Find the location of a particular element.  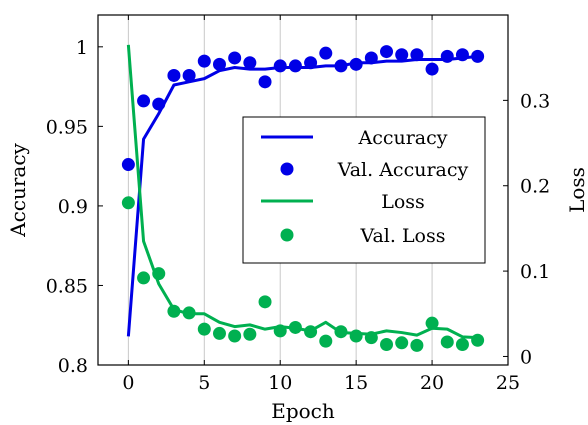

legend: Accuracy Val. Accuracy Loss Val. Loss is located at coordinates (364, 190).